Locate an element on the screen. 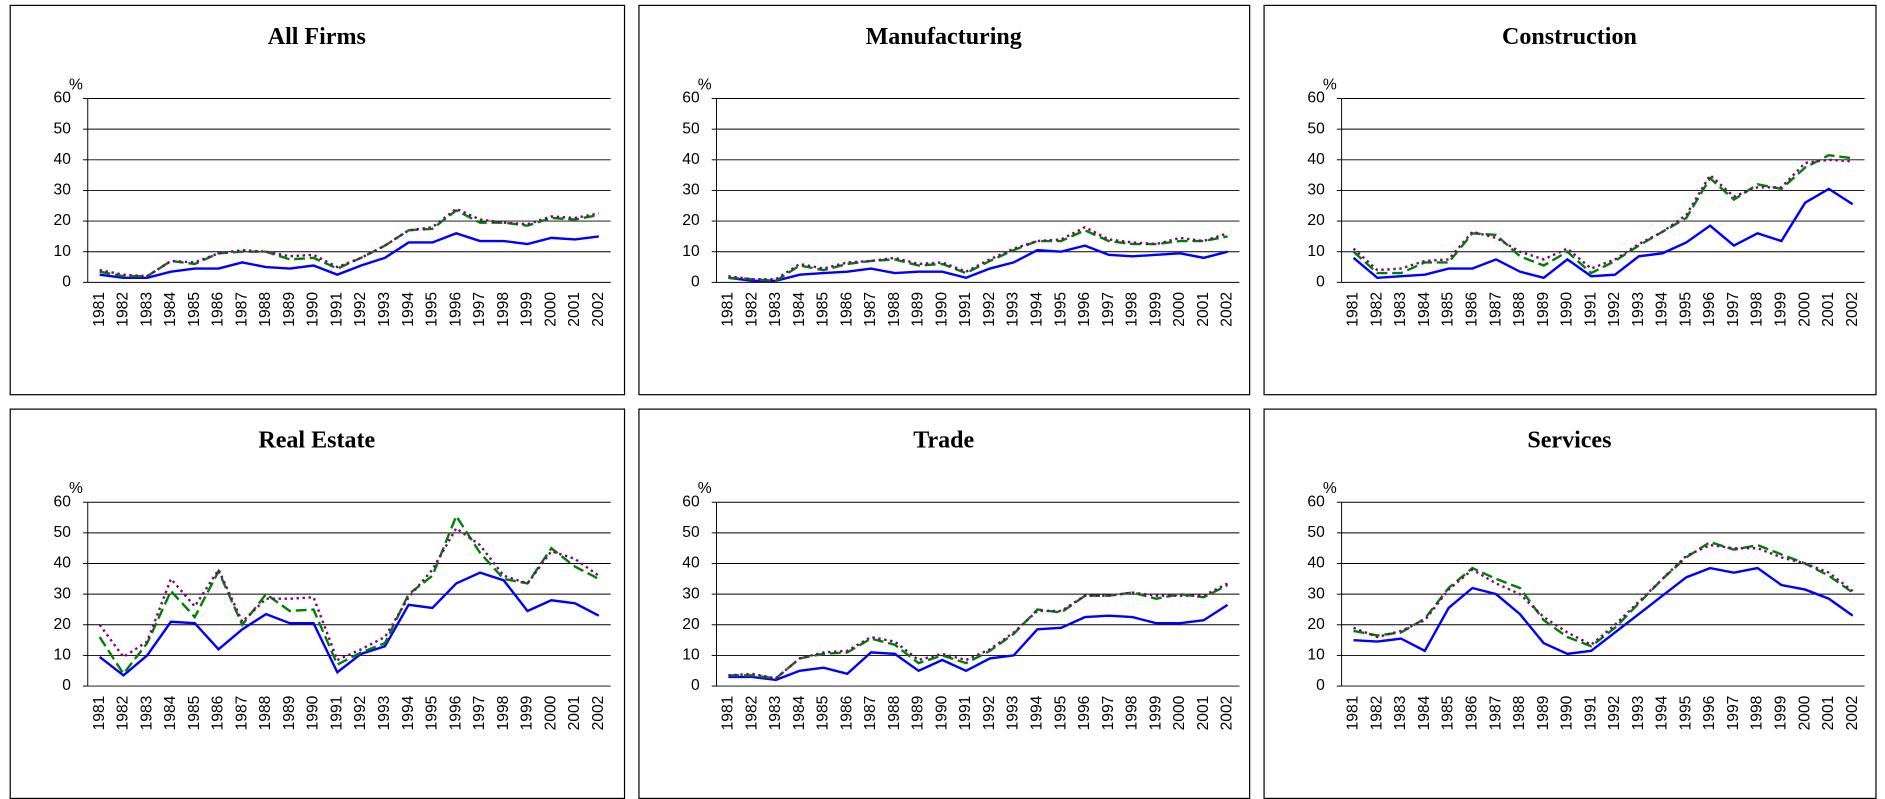  chart-title: Construction is located at coordinates (1569, 37).